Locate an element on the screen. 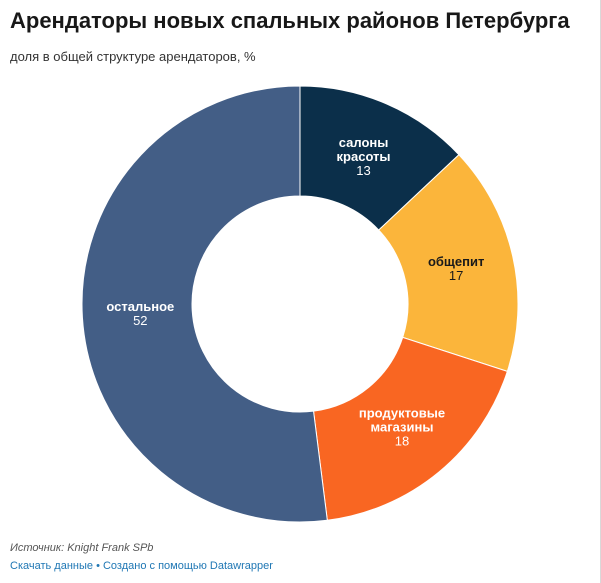 This screenshot has height=583, width=601. download-data-link: Скачать данные is located at coordinates (52, 566).